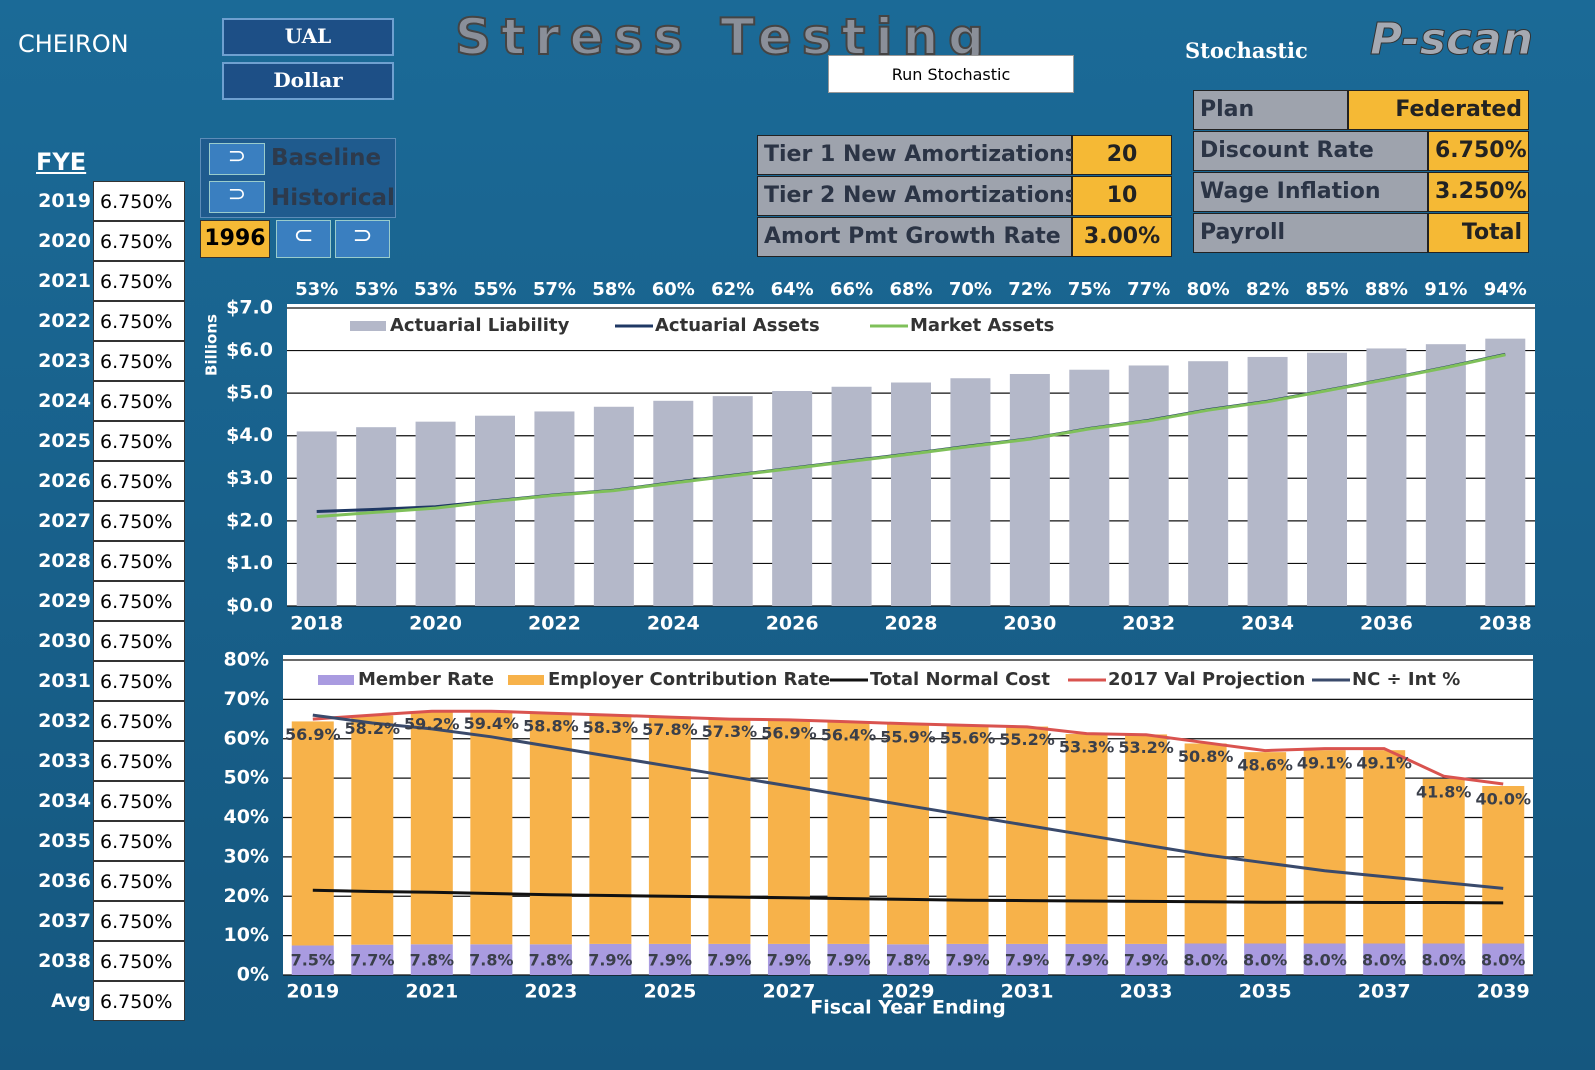  What do you see at coordinates (237, 197) in the screenshot?
I see `historical-radio: ⊃` at bounding box center [237, 197].